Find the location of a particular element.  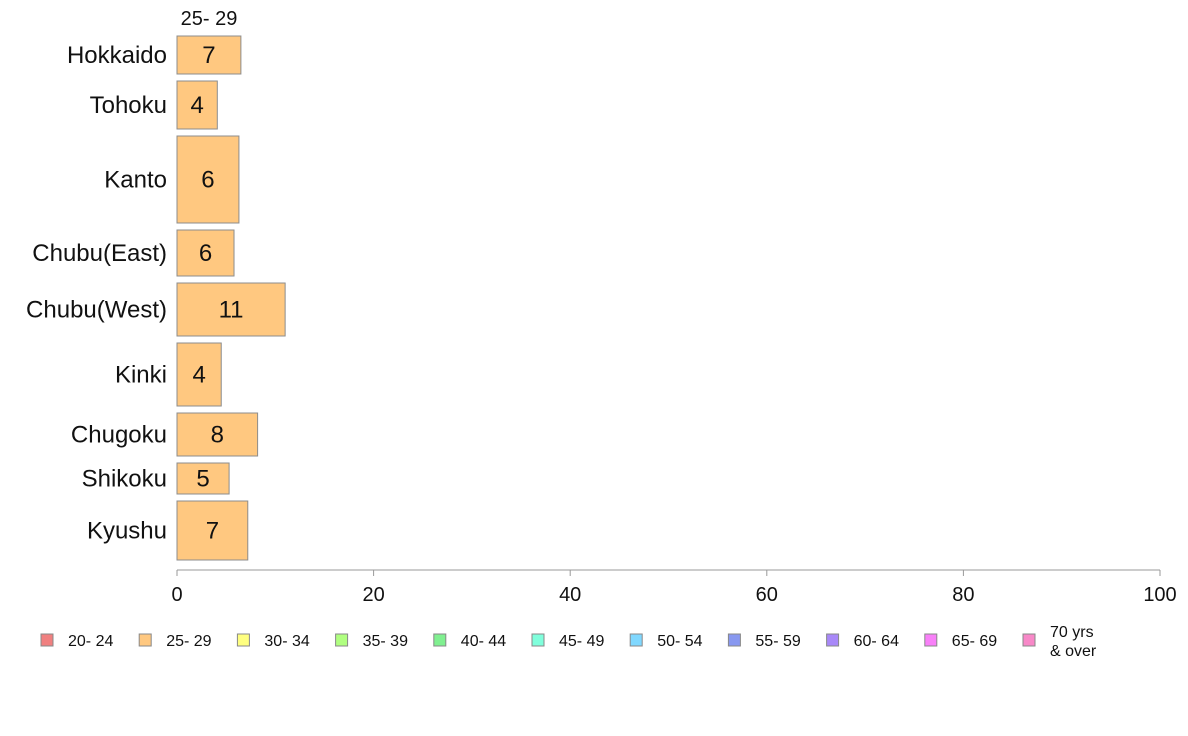

bar-kinki is located at coordinates (199, 374).